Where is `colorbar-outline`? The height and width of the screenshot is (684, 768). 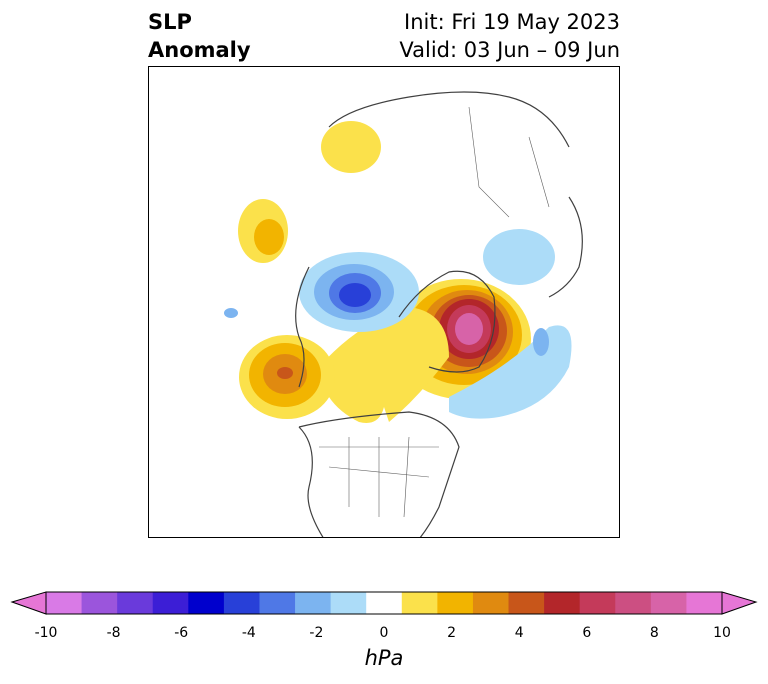 colorbar-outline is located at coordinates (384, 603).